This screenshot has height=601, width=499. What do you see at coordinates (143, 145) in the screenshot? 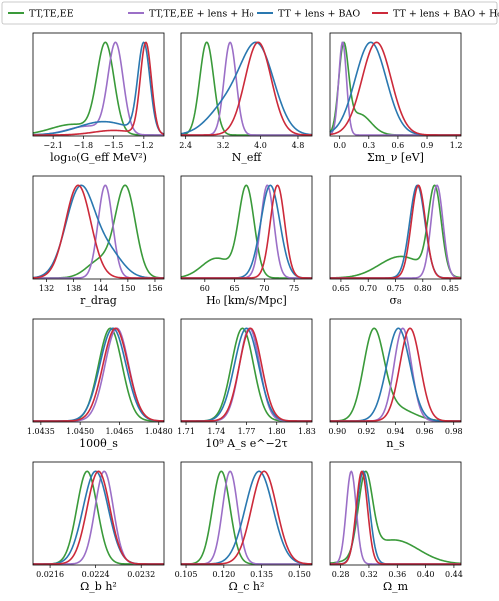
I see `x-tick-label: −1.2` at bounding box center [143, 145].